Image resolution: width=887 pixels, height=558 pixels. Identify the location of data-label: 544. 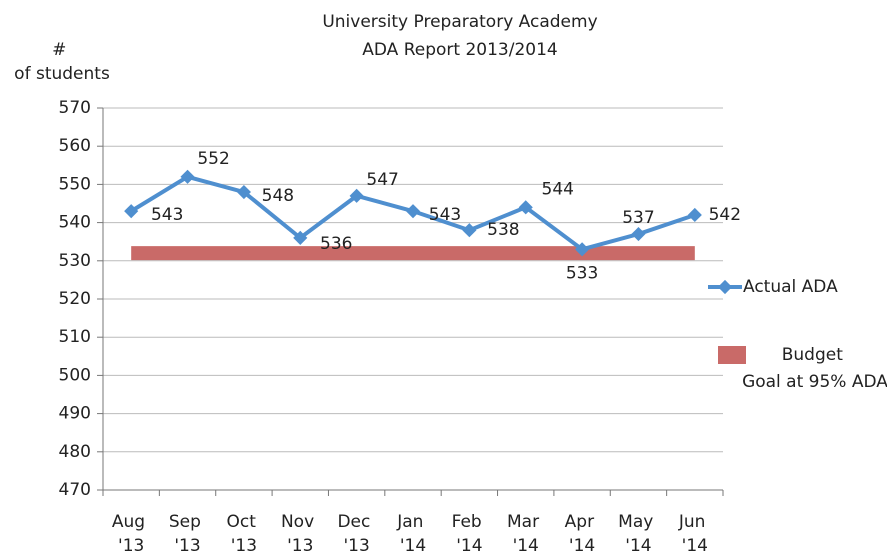
(558, 189).